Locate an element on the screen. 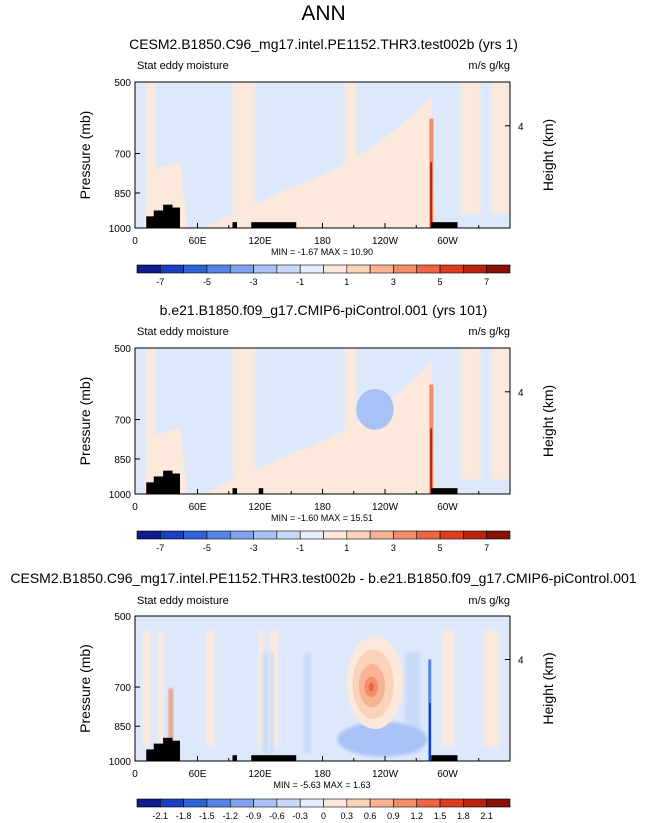  colorbar-label: -0.6 is located at coordinates (277, 816).